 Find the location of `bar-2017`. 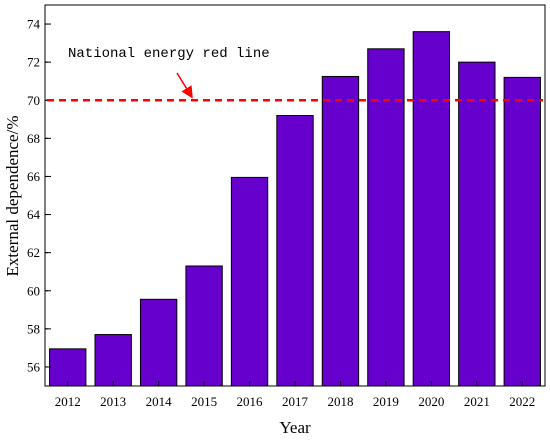

bar-2017 is located at coordinates (295, 250).